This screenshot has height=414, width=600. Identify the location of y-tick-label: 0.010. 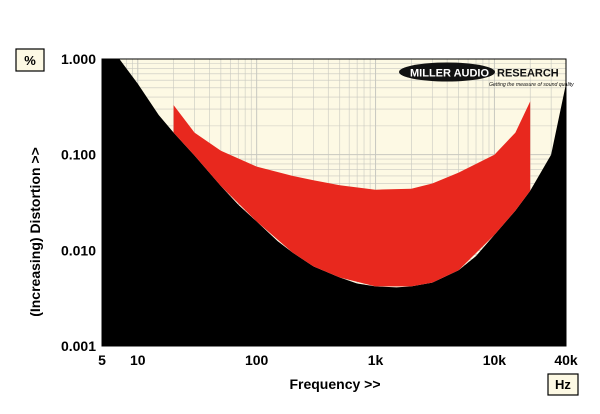
(78, 250).